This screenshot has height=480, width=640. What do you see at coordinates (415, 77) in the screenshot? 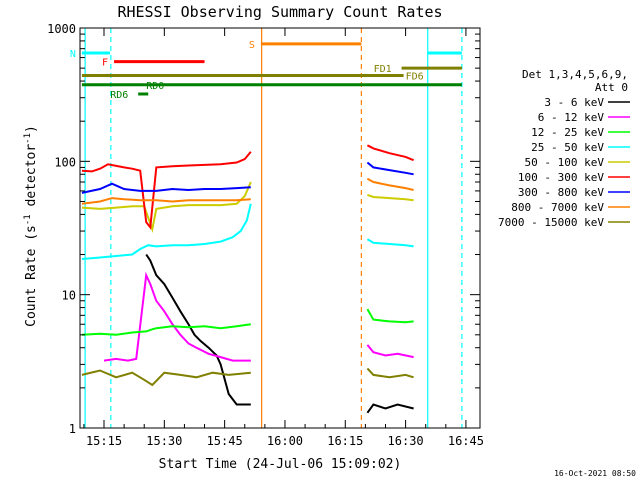
I see `flag-label-fd6: FD6` at bounding box center [415, 77].